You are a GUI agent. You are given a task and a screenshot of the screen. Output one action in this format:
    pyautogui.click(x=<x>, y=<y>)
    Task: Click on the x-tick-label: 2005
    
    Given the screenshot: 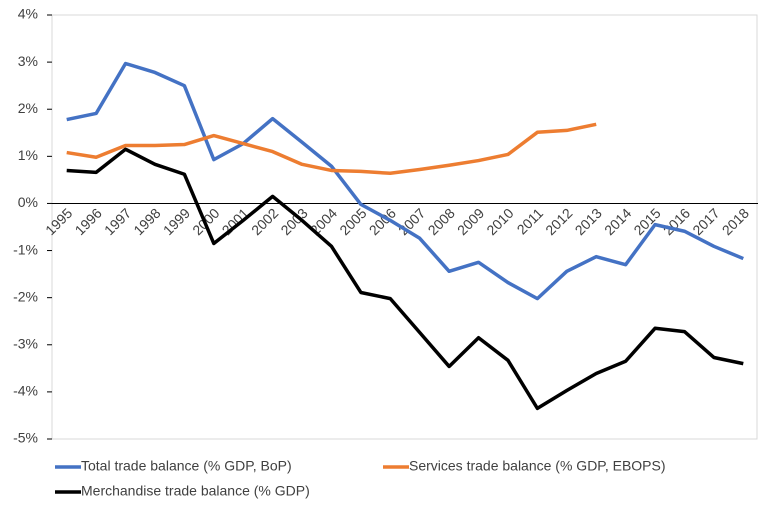 What is the action you would take?
    pyautogui.click(x=352, y=221)
    